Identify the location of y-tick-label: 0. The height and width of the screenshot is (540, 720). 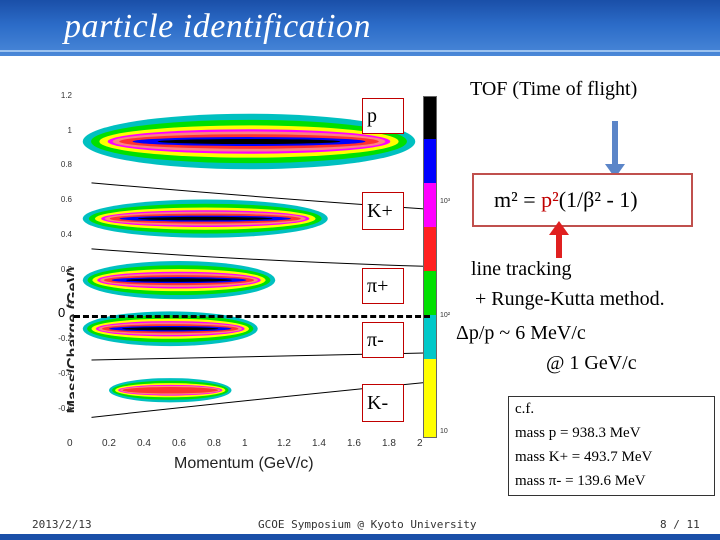
(69, 304).